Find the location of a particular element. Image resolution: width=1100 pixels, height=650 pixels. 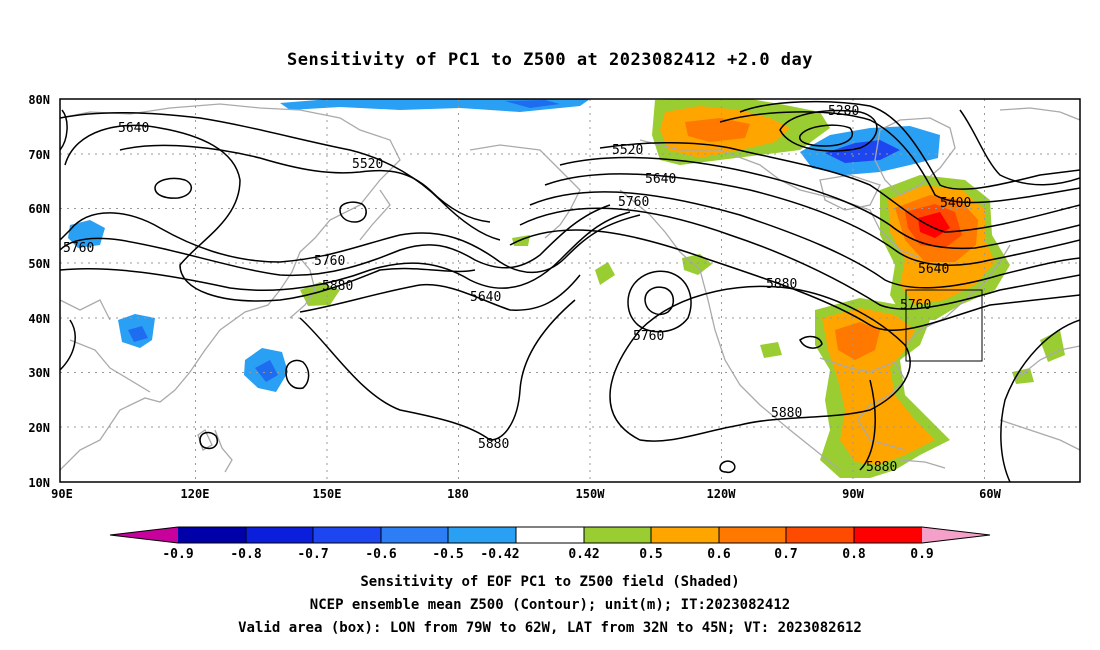

lat-tick-label: 50N is located at coordinates (39, 264).